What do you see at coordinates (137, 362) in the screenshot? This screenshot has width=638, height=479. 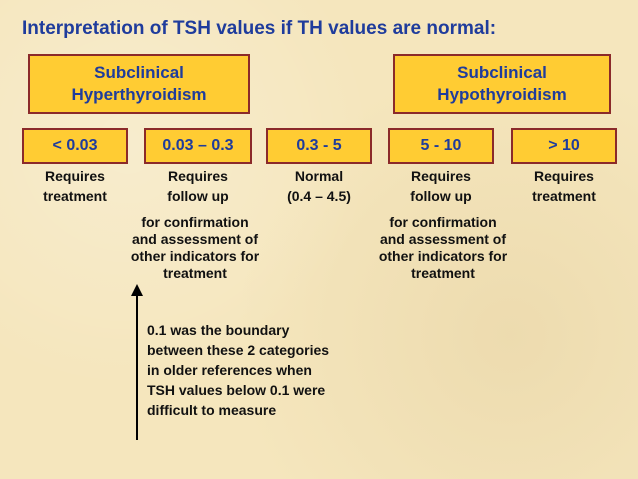 I see `up-arrow-icon` at bounding box center [137, 362].